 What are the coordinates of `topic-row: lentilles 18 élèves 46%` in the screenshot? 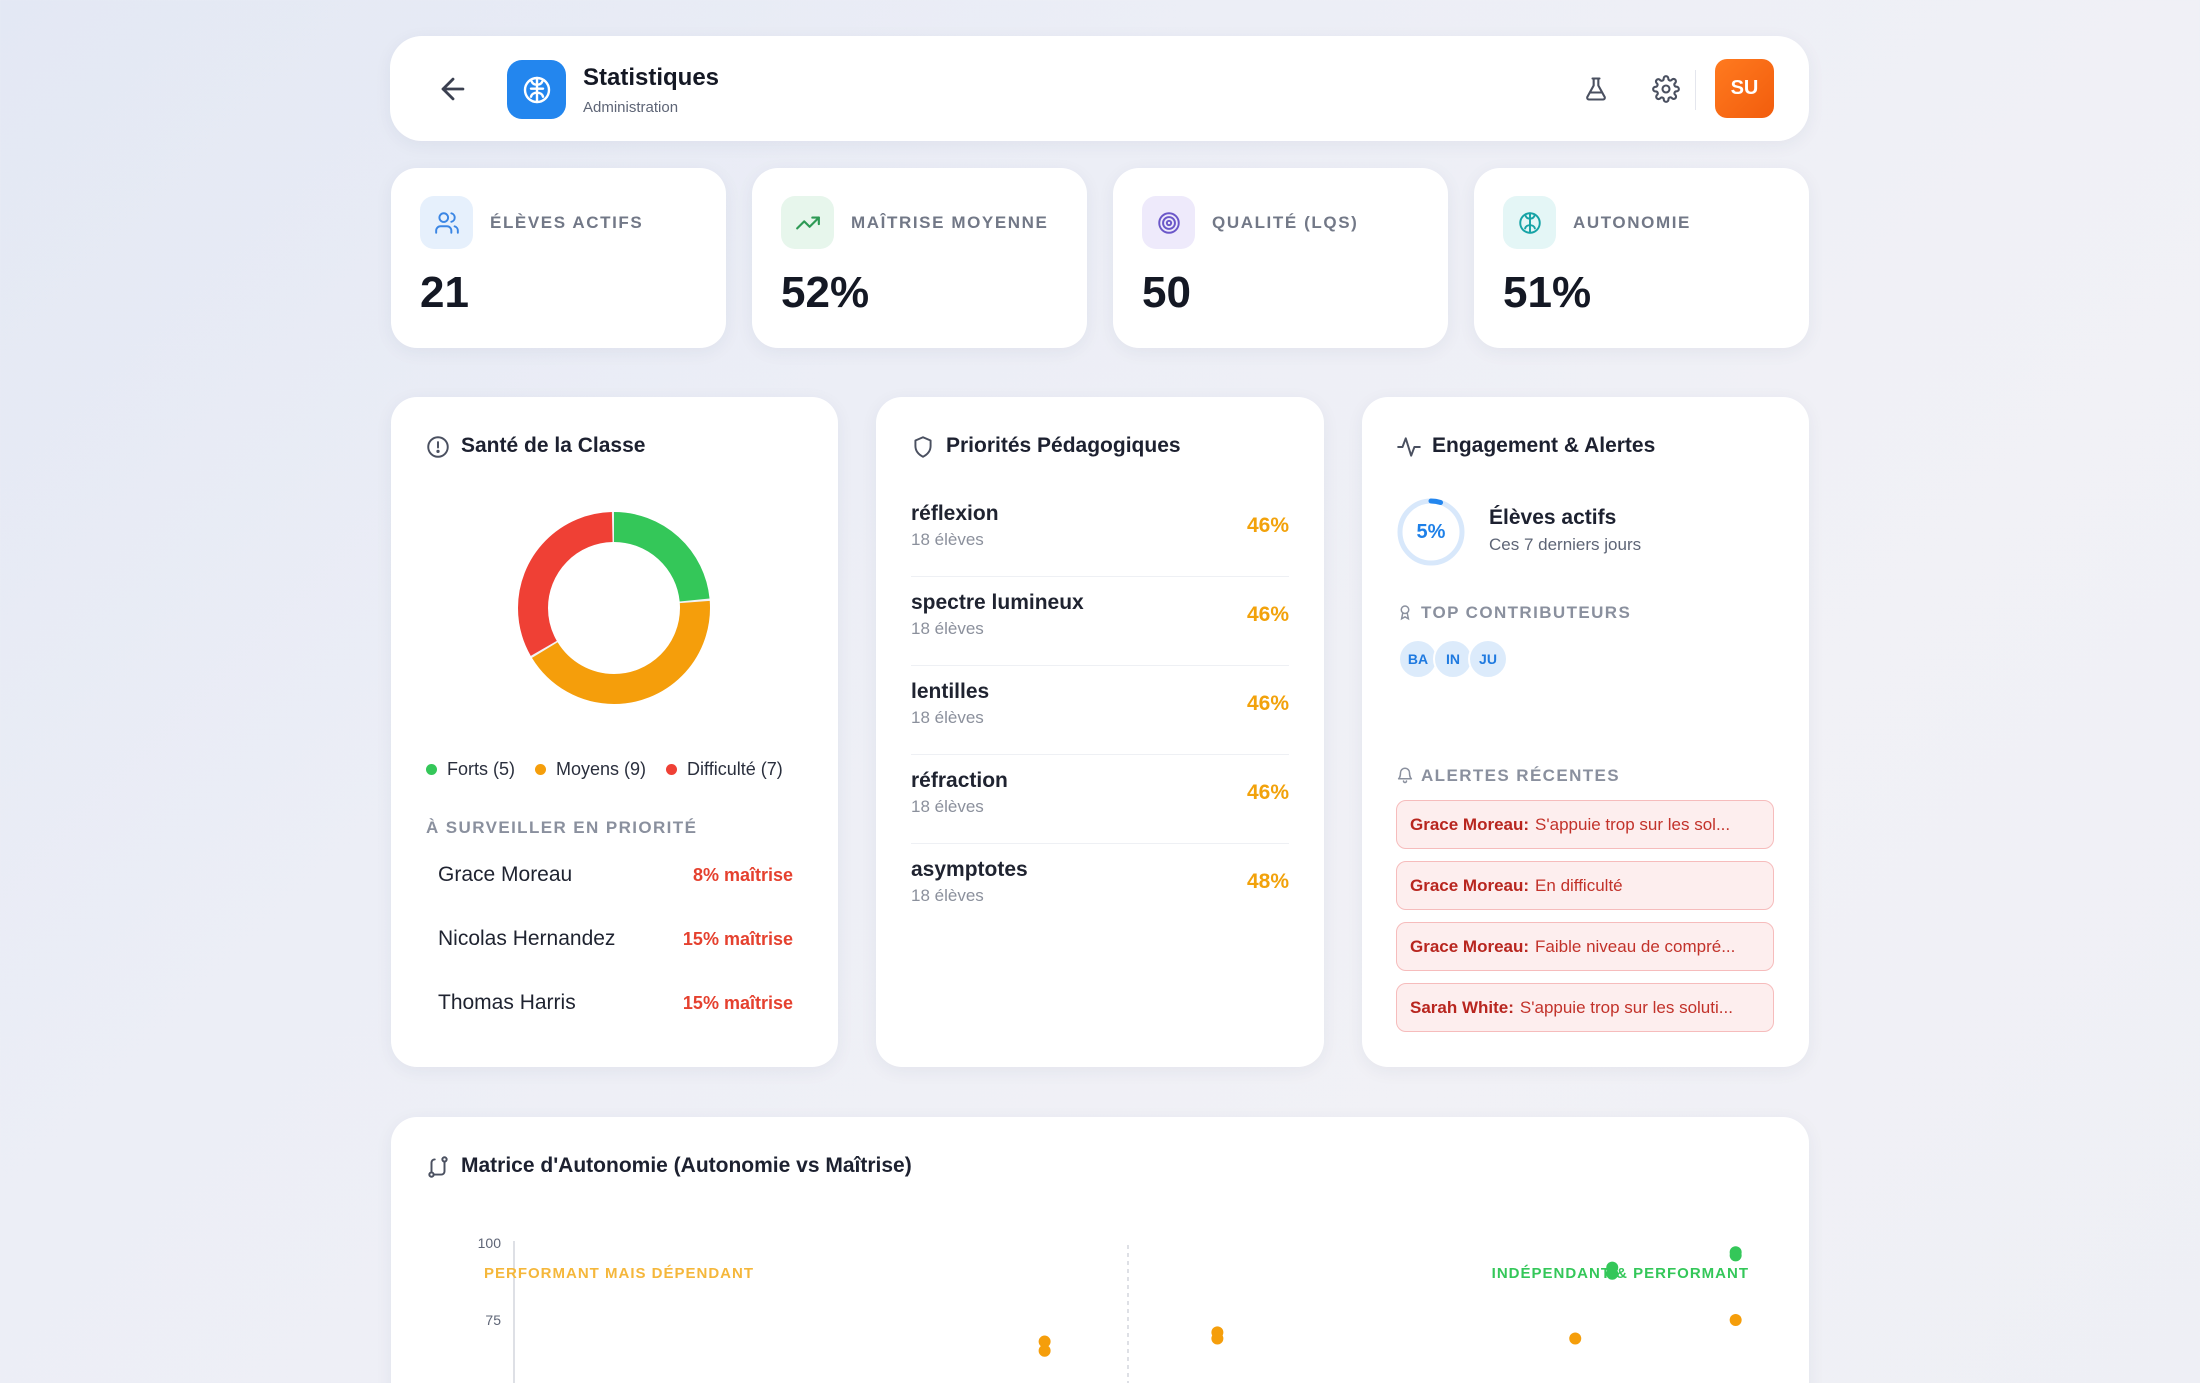 It's located at (1100, 710).